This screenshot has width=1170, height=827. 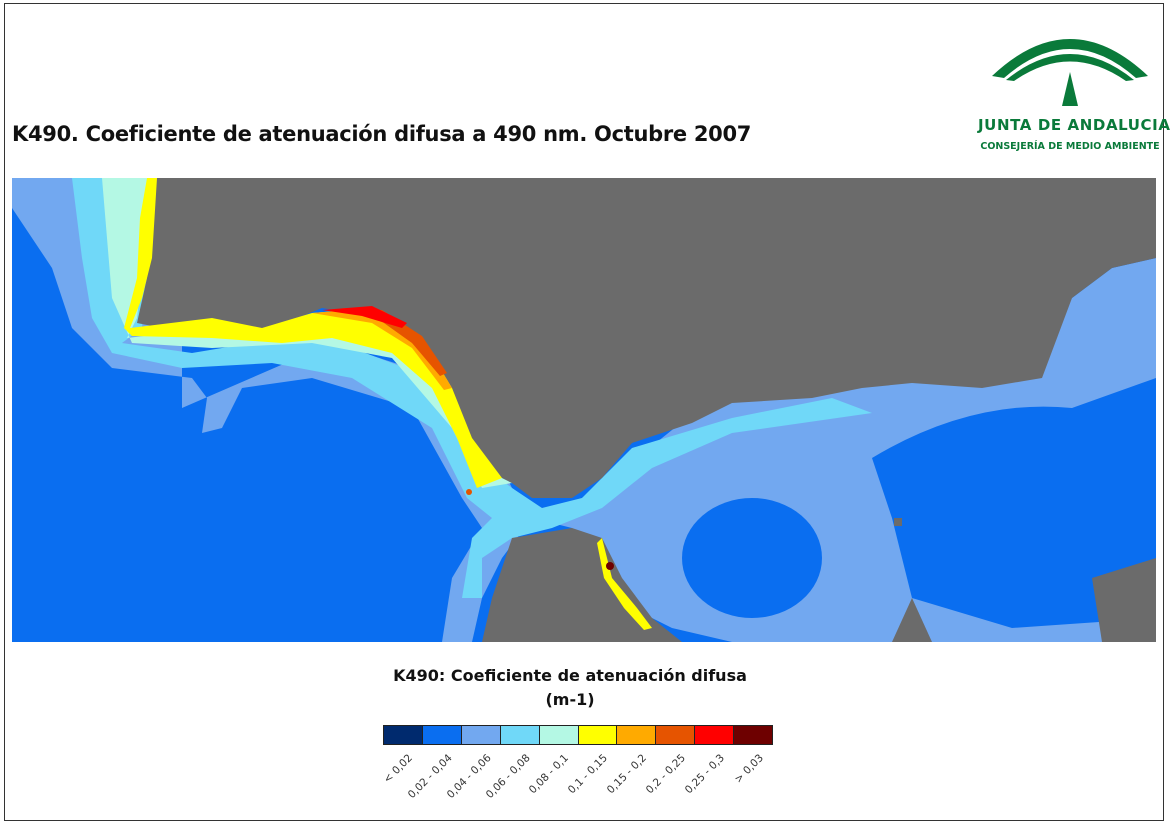 I want to click on legend-color-bar, so click(x=578, y=735).